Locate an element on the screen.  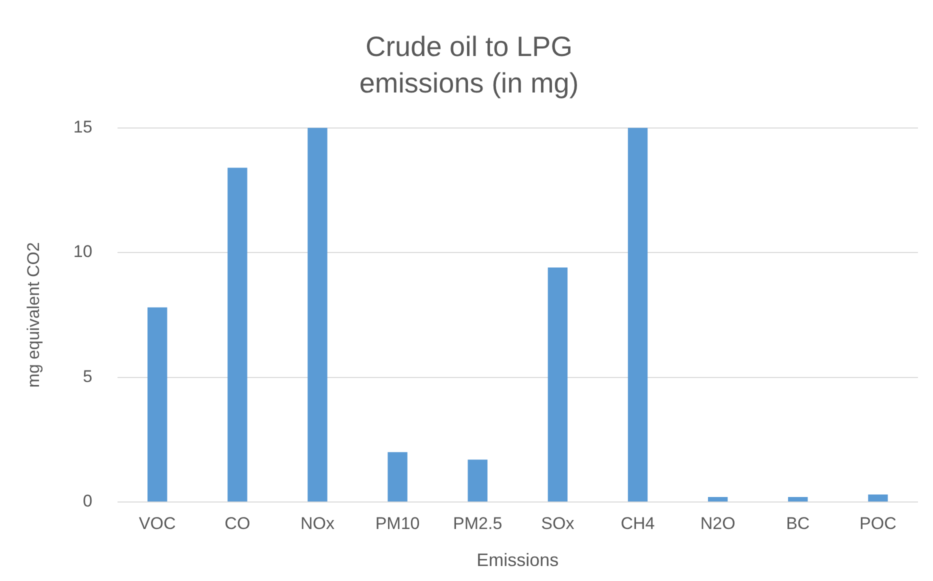
y-tick-label: 5 is located at coordinates (87, 376).